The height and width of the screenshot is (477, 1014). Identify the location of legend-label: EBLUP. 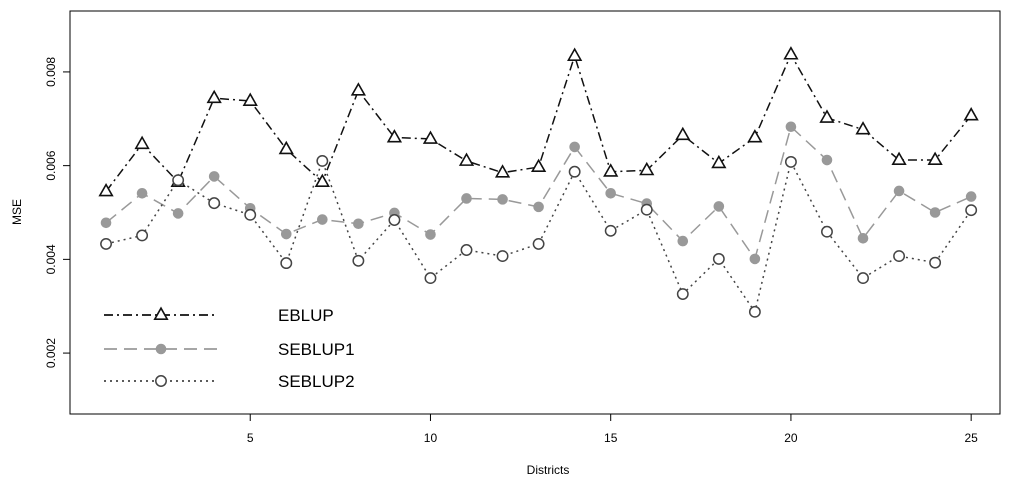
(306, 315).